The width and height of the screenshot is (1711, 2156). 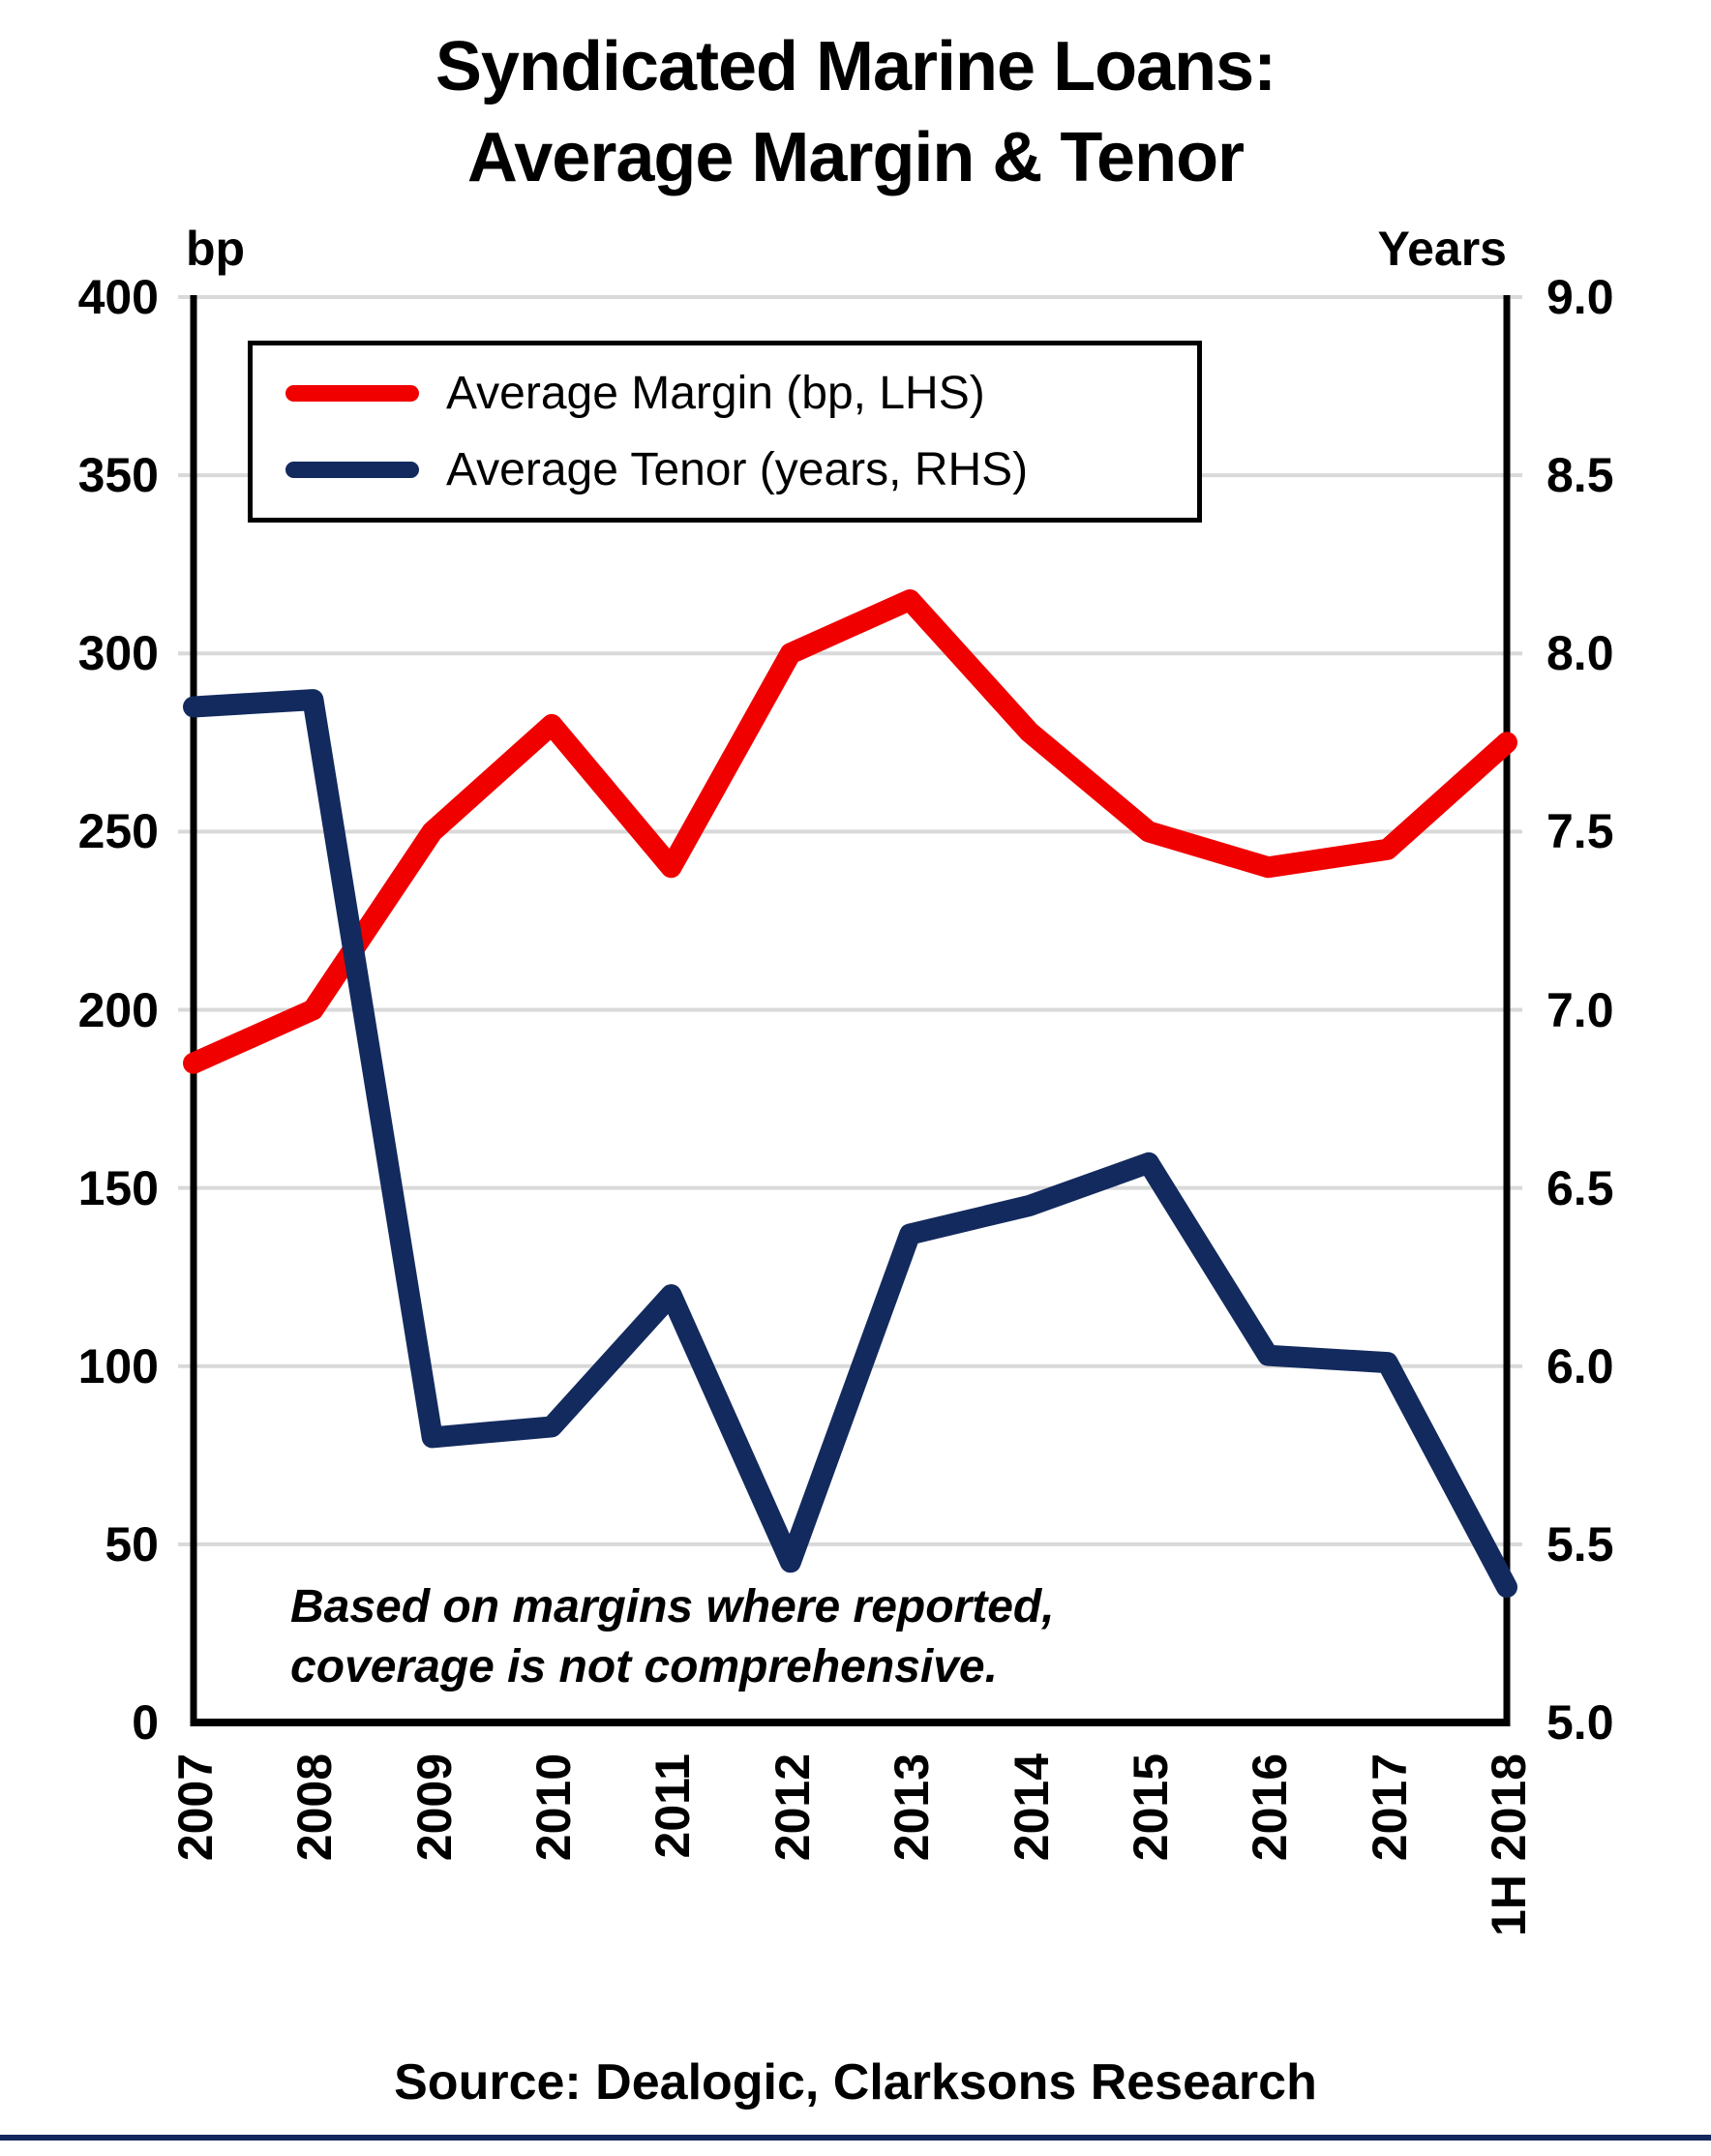 I want to click on left-axis-tick-300: 300, so click(x=118, y=653).